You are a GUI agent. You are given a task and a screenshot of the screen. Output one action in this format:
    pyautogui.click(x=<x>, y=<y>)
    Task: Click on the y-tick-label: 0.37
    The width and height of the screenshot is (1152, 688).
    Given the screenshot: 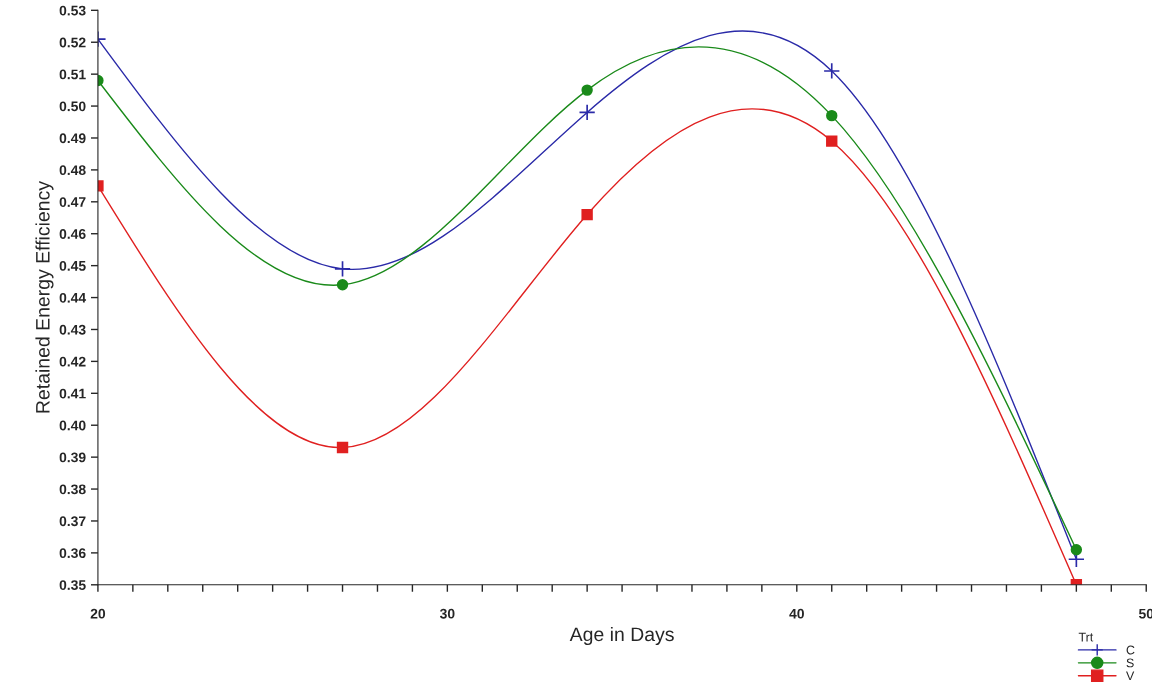 What is the action you would take?
    pyautogui.click(x=72, y=521)
    